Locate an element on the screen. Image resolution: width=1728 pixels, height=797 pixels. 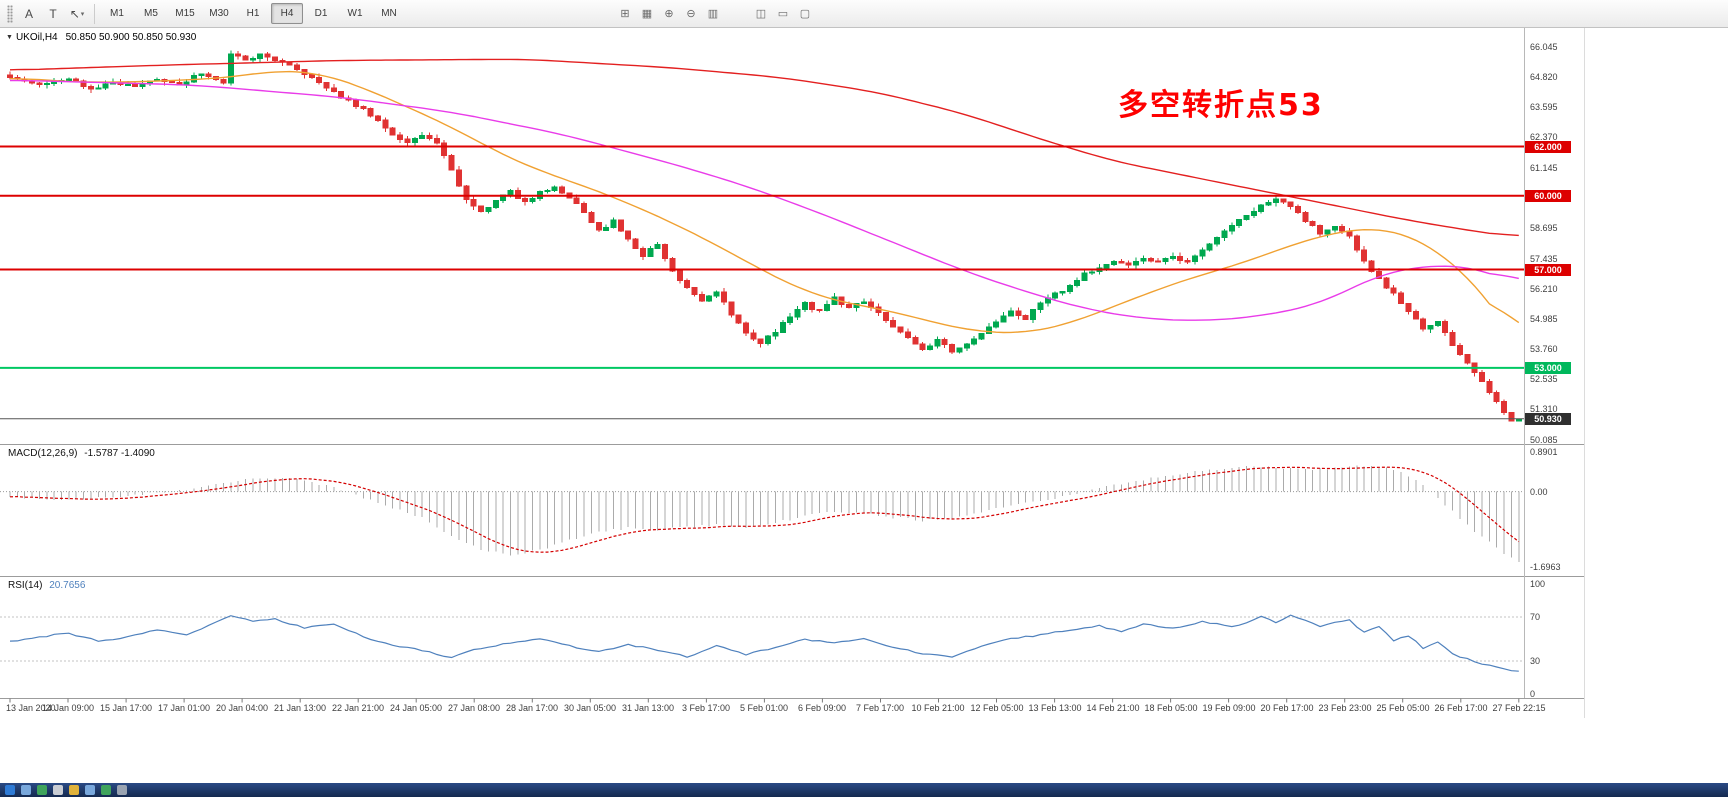
rsi-axis-label: 0 is located at coordinates (1533, 694).